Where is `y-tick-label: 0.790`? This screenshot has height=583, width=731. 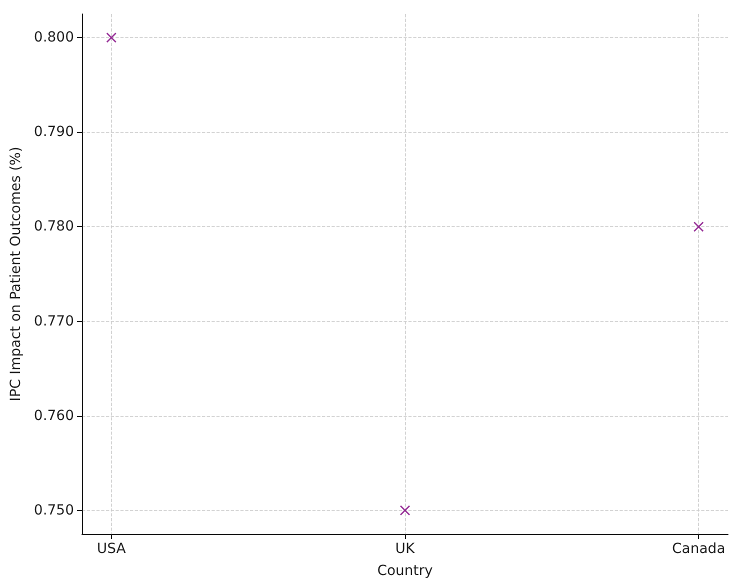
y-tick-label: 0.790 is located at coordinates (54, 132).